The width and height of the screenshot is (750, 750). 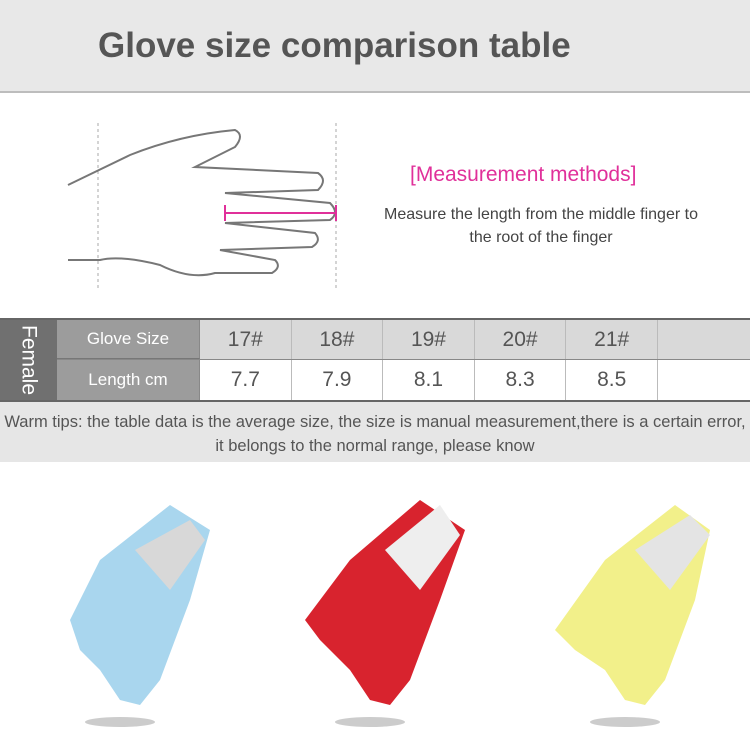 I want to click on size-cell: 18#, so click(x=338, y=339).